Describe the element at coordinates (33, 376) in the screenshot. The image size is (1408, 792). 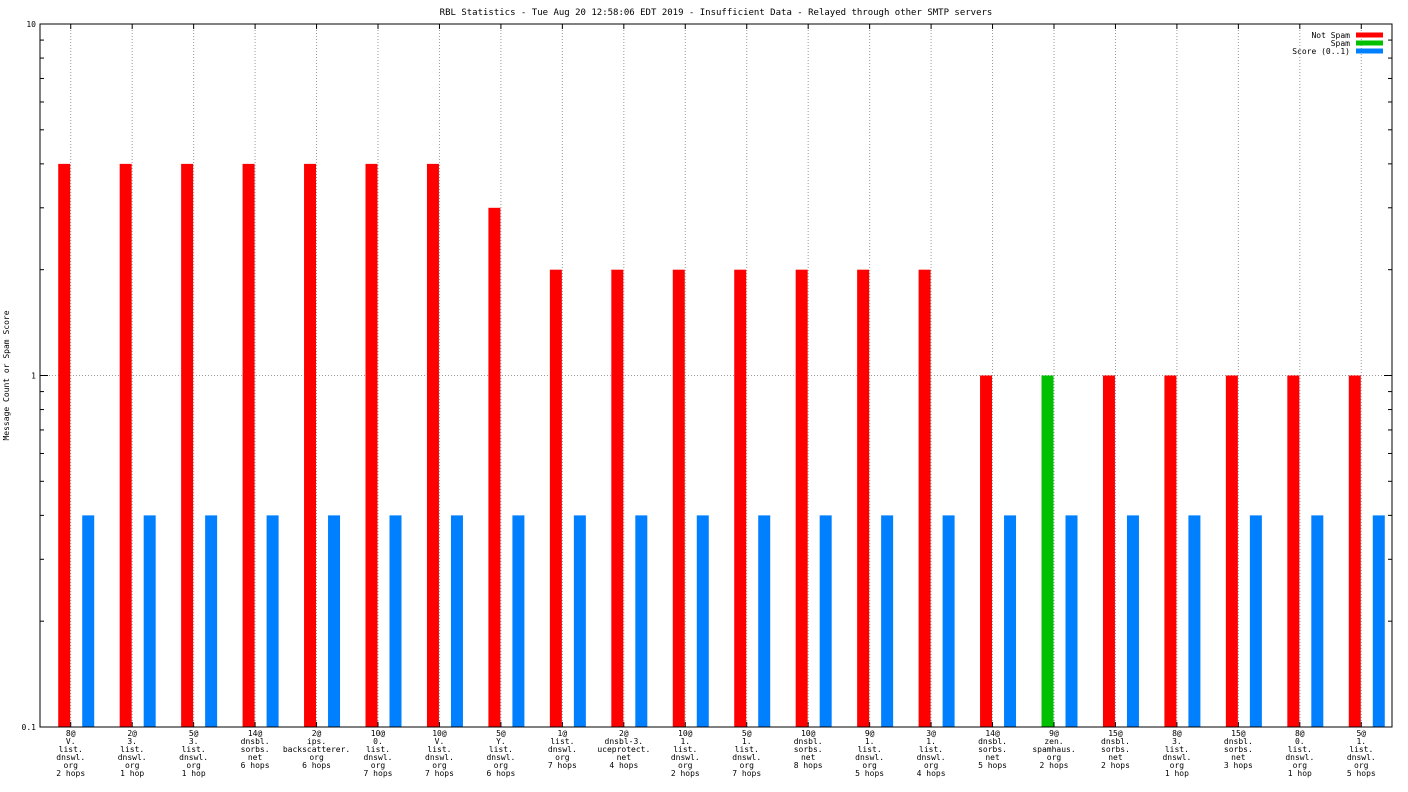
I see `y-tick-label: 1` at that location.